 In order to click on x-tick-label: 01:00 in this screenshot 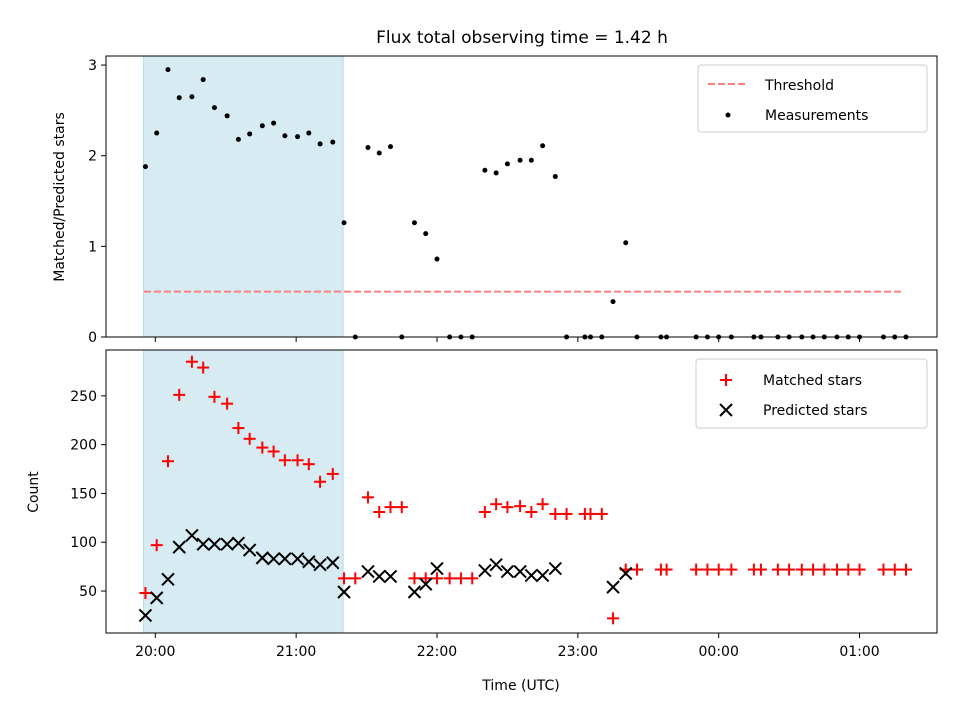, I will do `click(859, 652)`.